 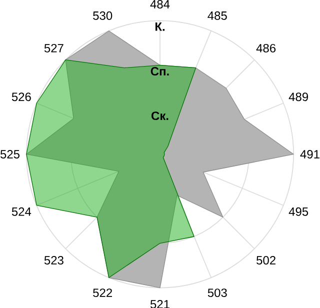 I want to click on spoke-label: 495, so click(x=298, y=211).